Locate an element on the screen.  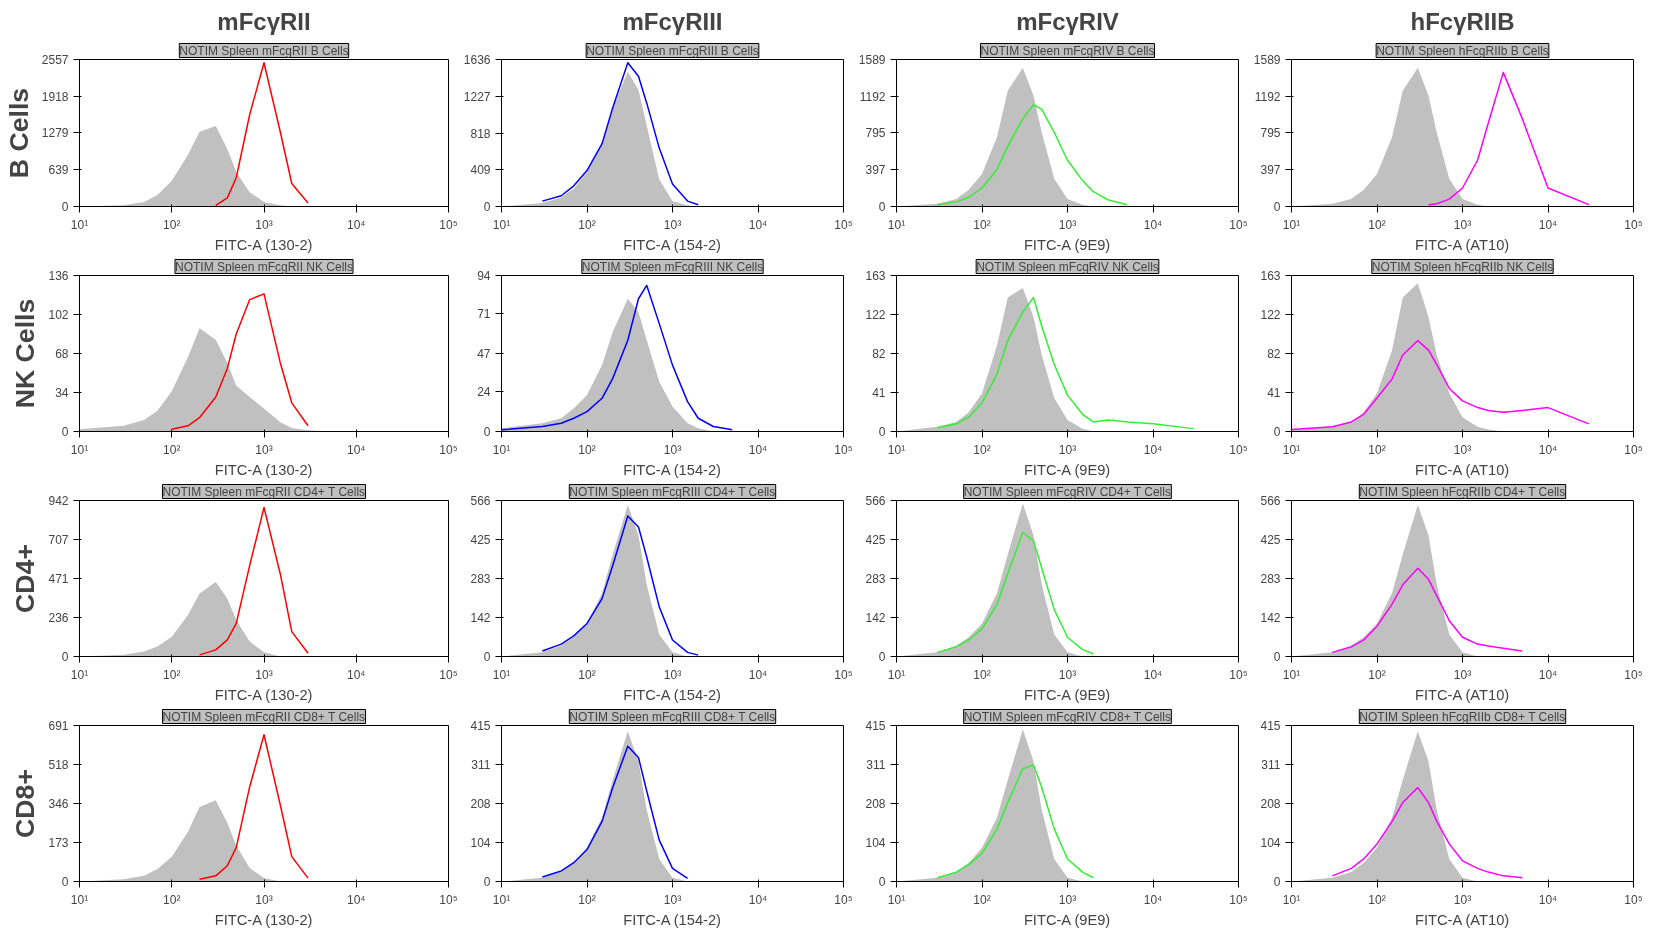
chart-title: NOTIM Spleen hFcgRIIb NK Cells is located at coordinates (1462, 266).